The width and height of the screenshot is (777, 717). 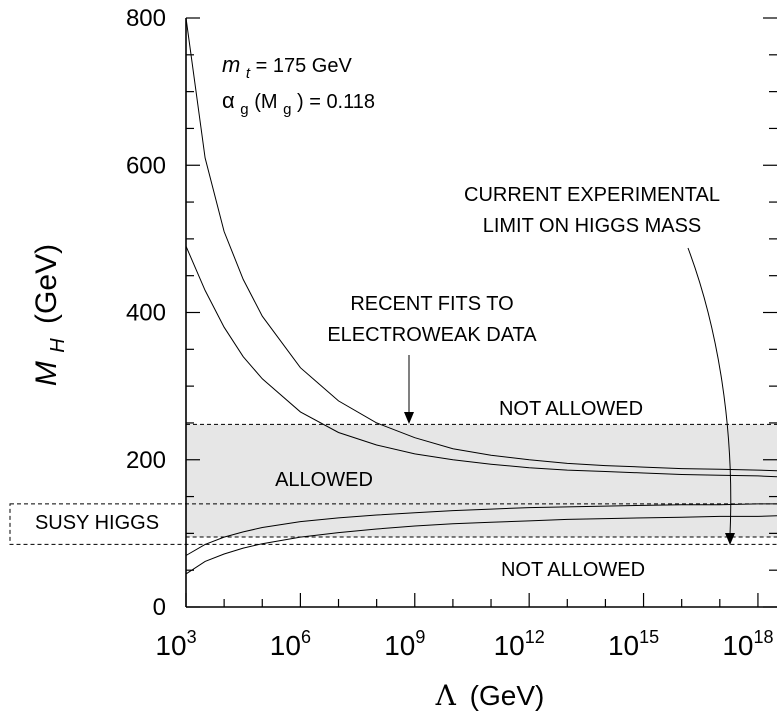 I want to click on x-tick-label: 10¹², so click(x=519, y=644).